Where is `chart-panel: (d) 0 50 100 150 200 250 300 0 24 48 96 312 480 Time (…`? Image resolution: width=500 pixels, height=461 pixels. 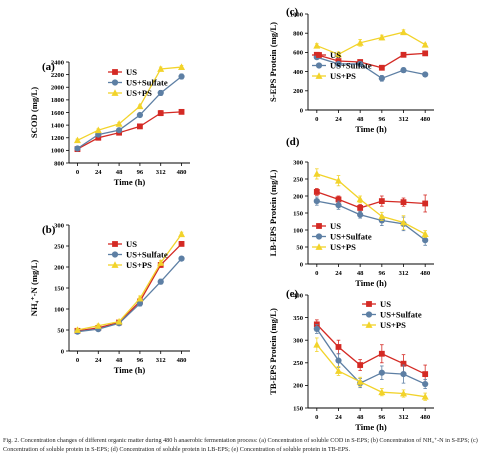
chart-panel: (d) 0 50 100 150 200 250 300 0 24 48 96 312 480 Time (… is located at coordinates (351, 212).